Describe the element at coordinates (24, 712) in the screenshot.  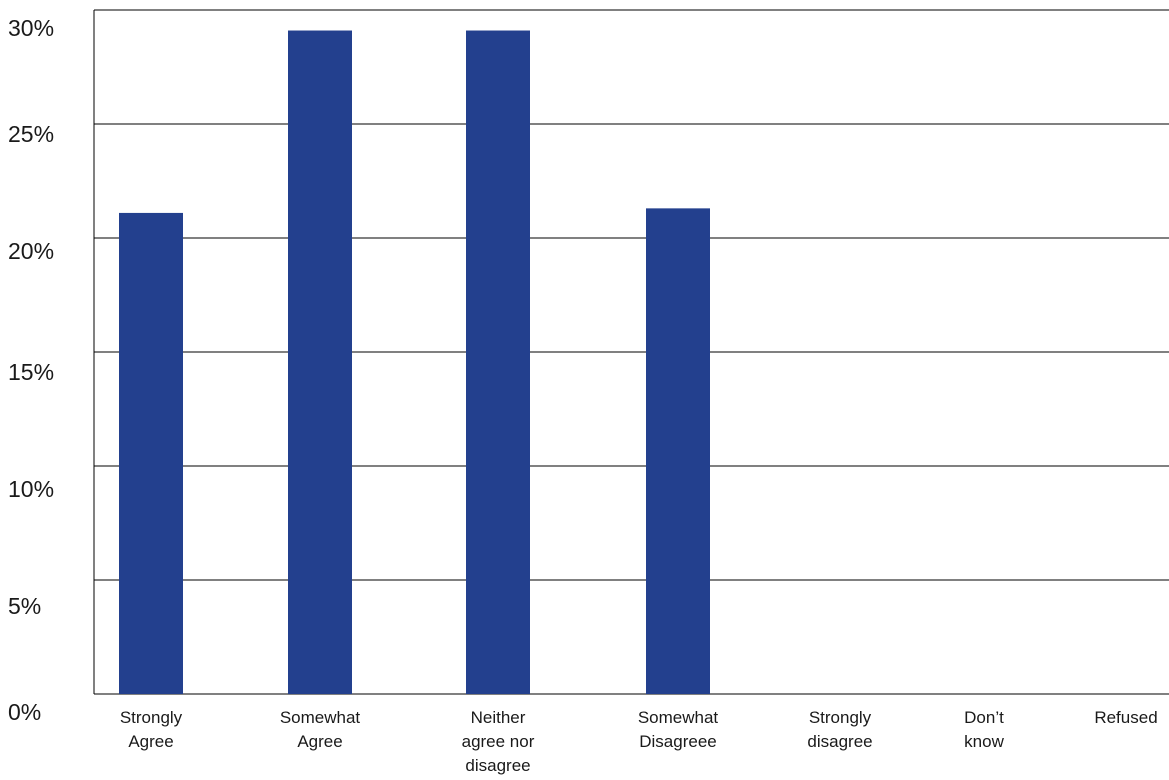
I see `y-tick-label: 0%` at that location.